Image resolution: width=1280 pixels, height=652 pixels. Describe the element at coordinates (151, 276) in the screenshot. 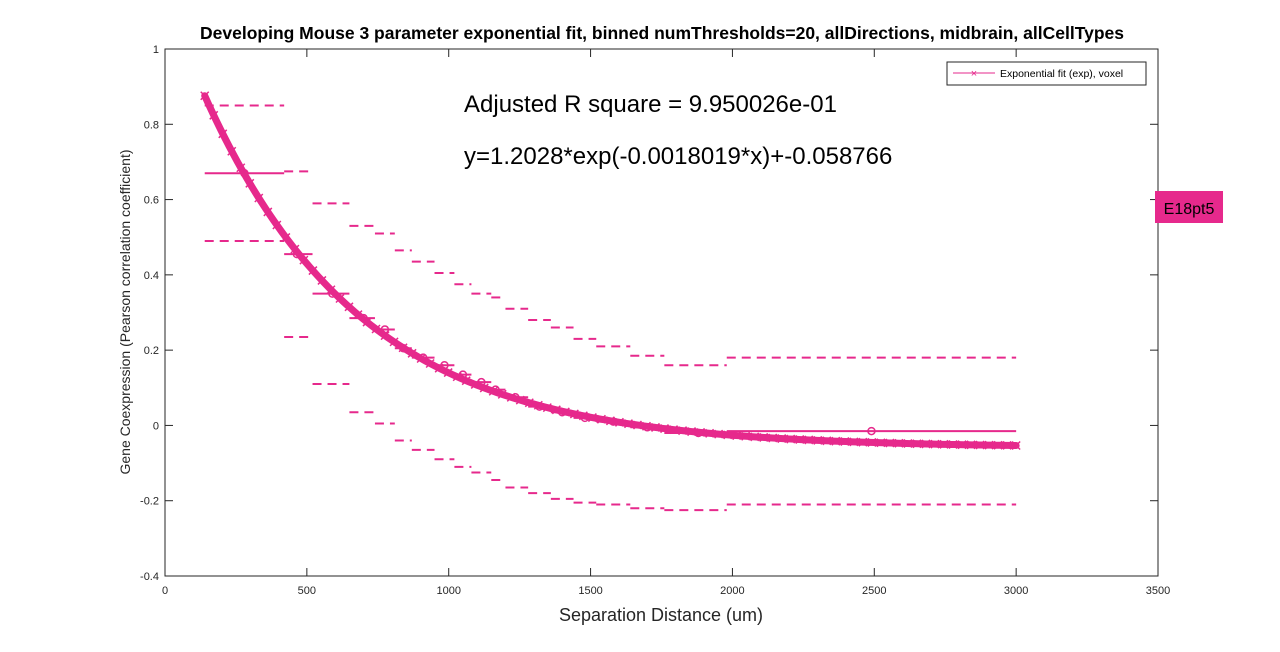

I see `y-tick-label: 0.4` at that location.